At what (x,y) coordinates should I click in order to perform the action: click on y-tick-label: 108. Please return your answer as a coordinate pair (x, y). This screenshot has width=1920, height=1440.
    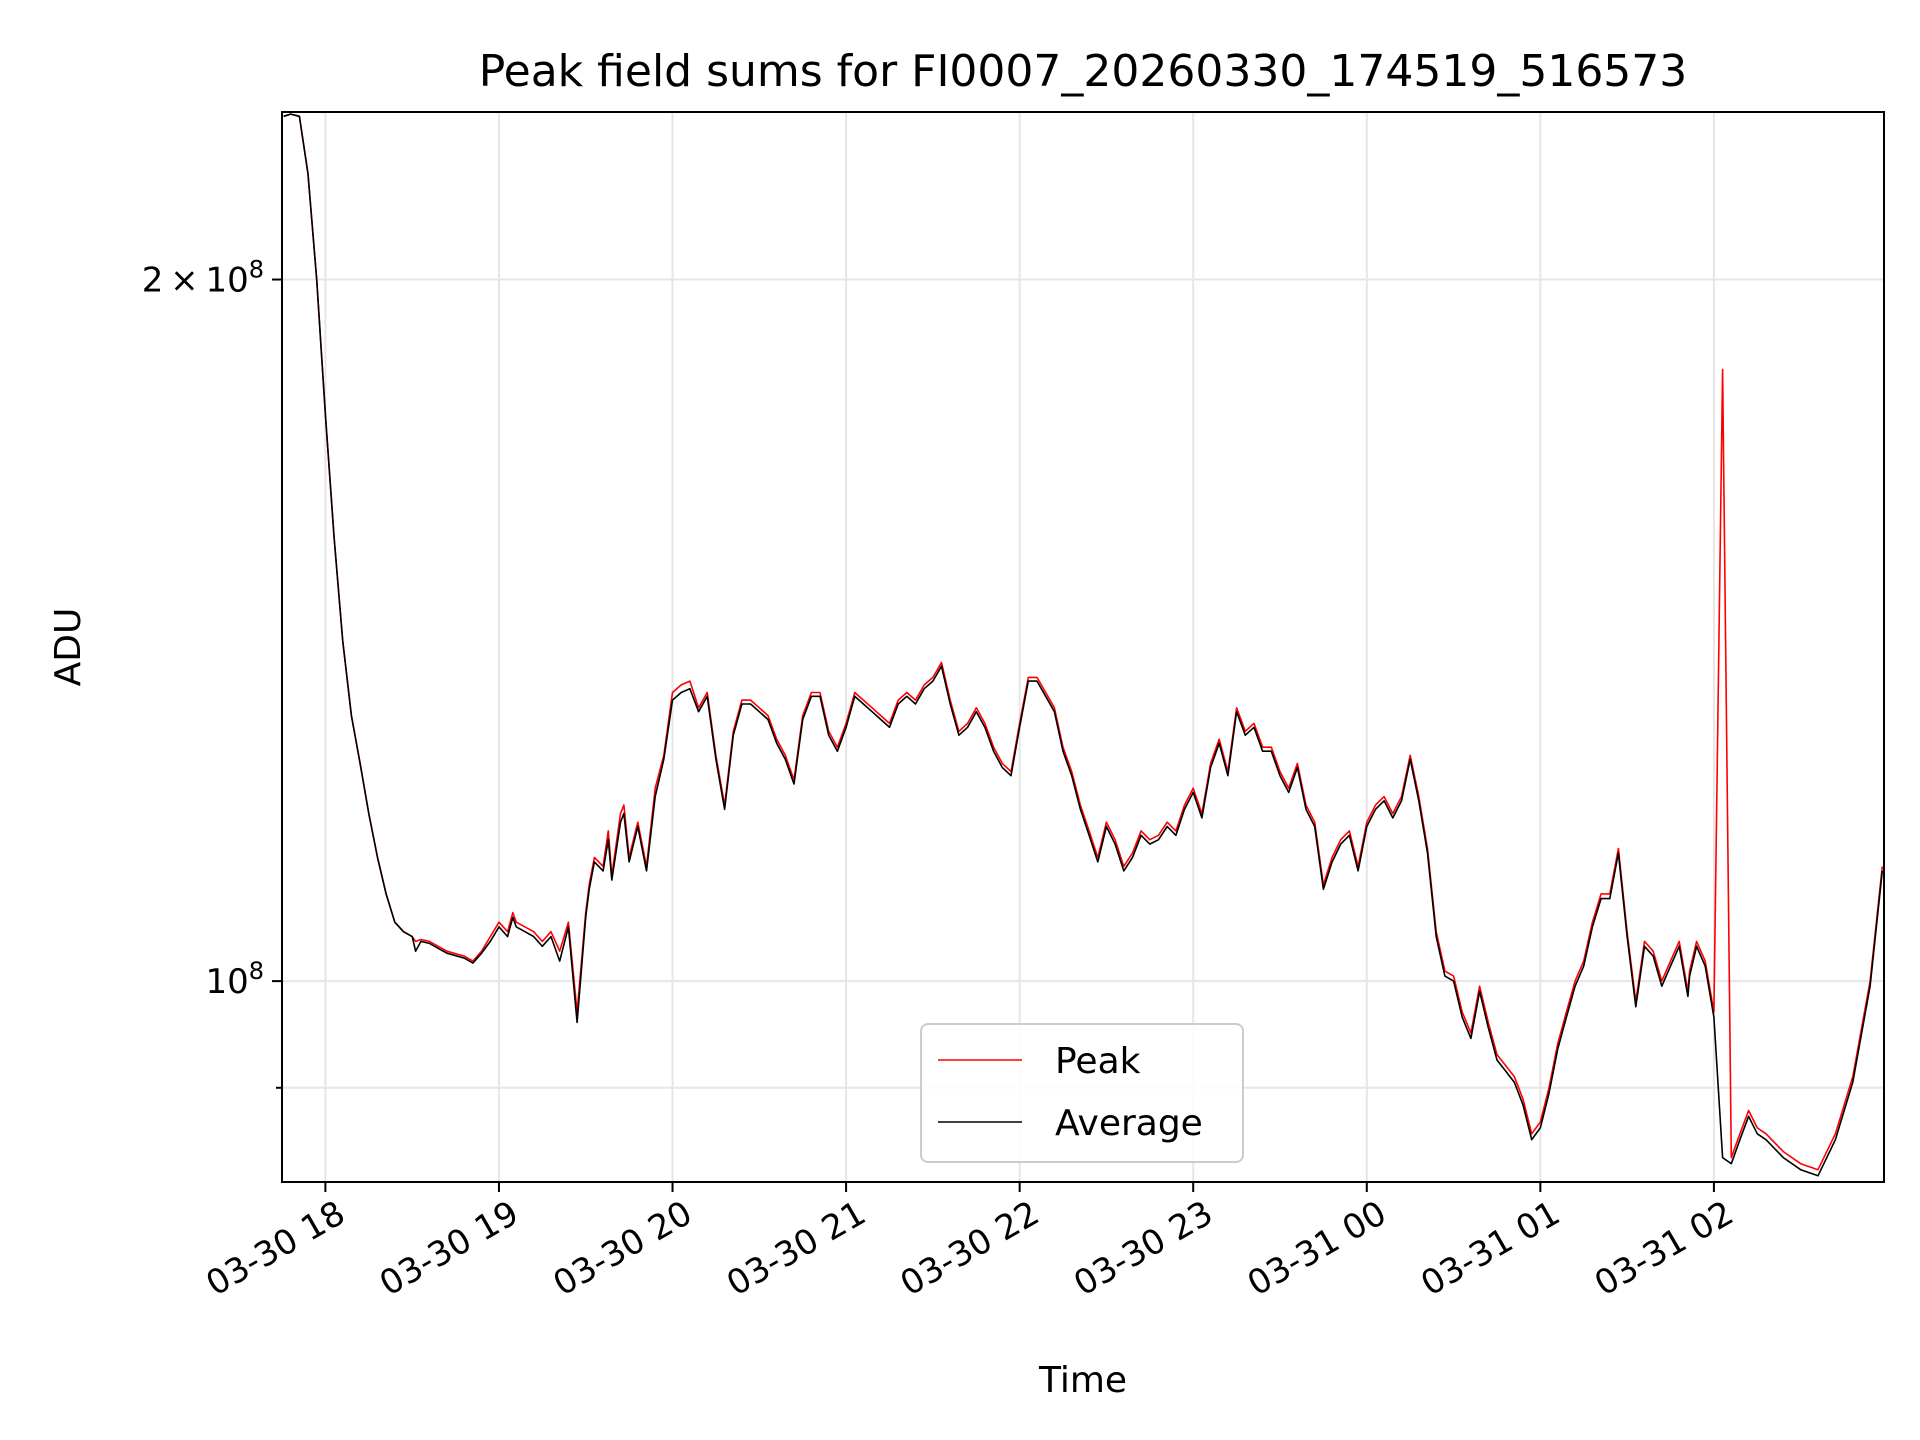
    Looking at the image, I should click on (234, 979).